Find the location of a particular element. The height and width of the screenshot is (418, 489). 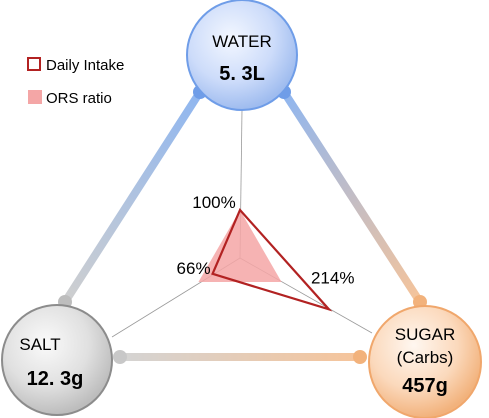

data-label-sugar: 214% is located at coordinates (332, 277).